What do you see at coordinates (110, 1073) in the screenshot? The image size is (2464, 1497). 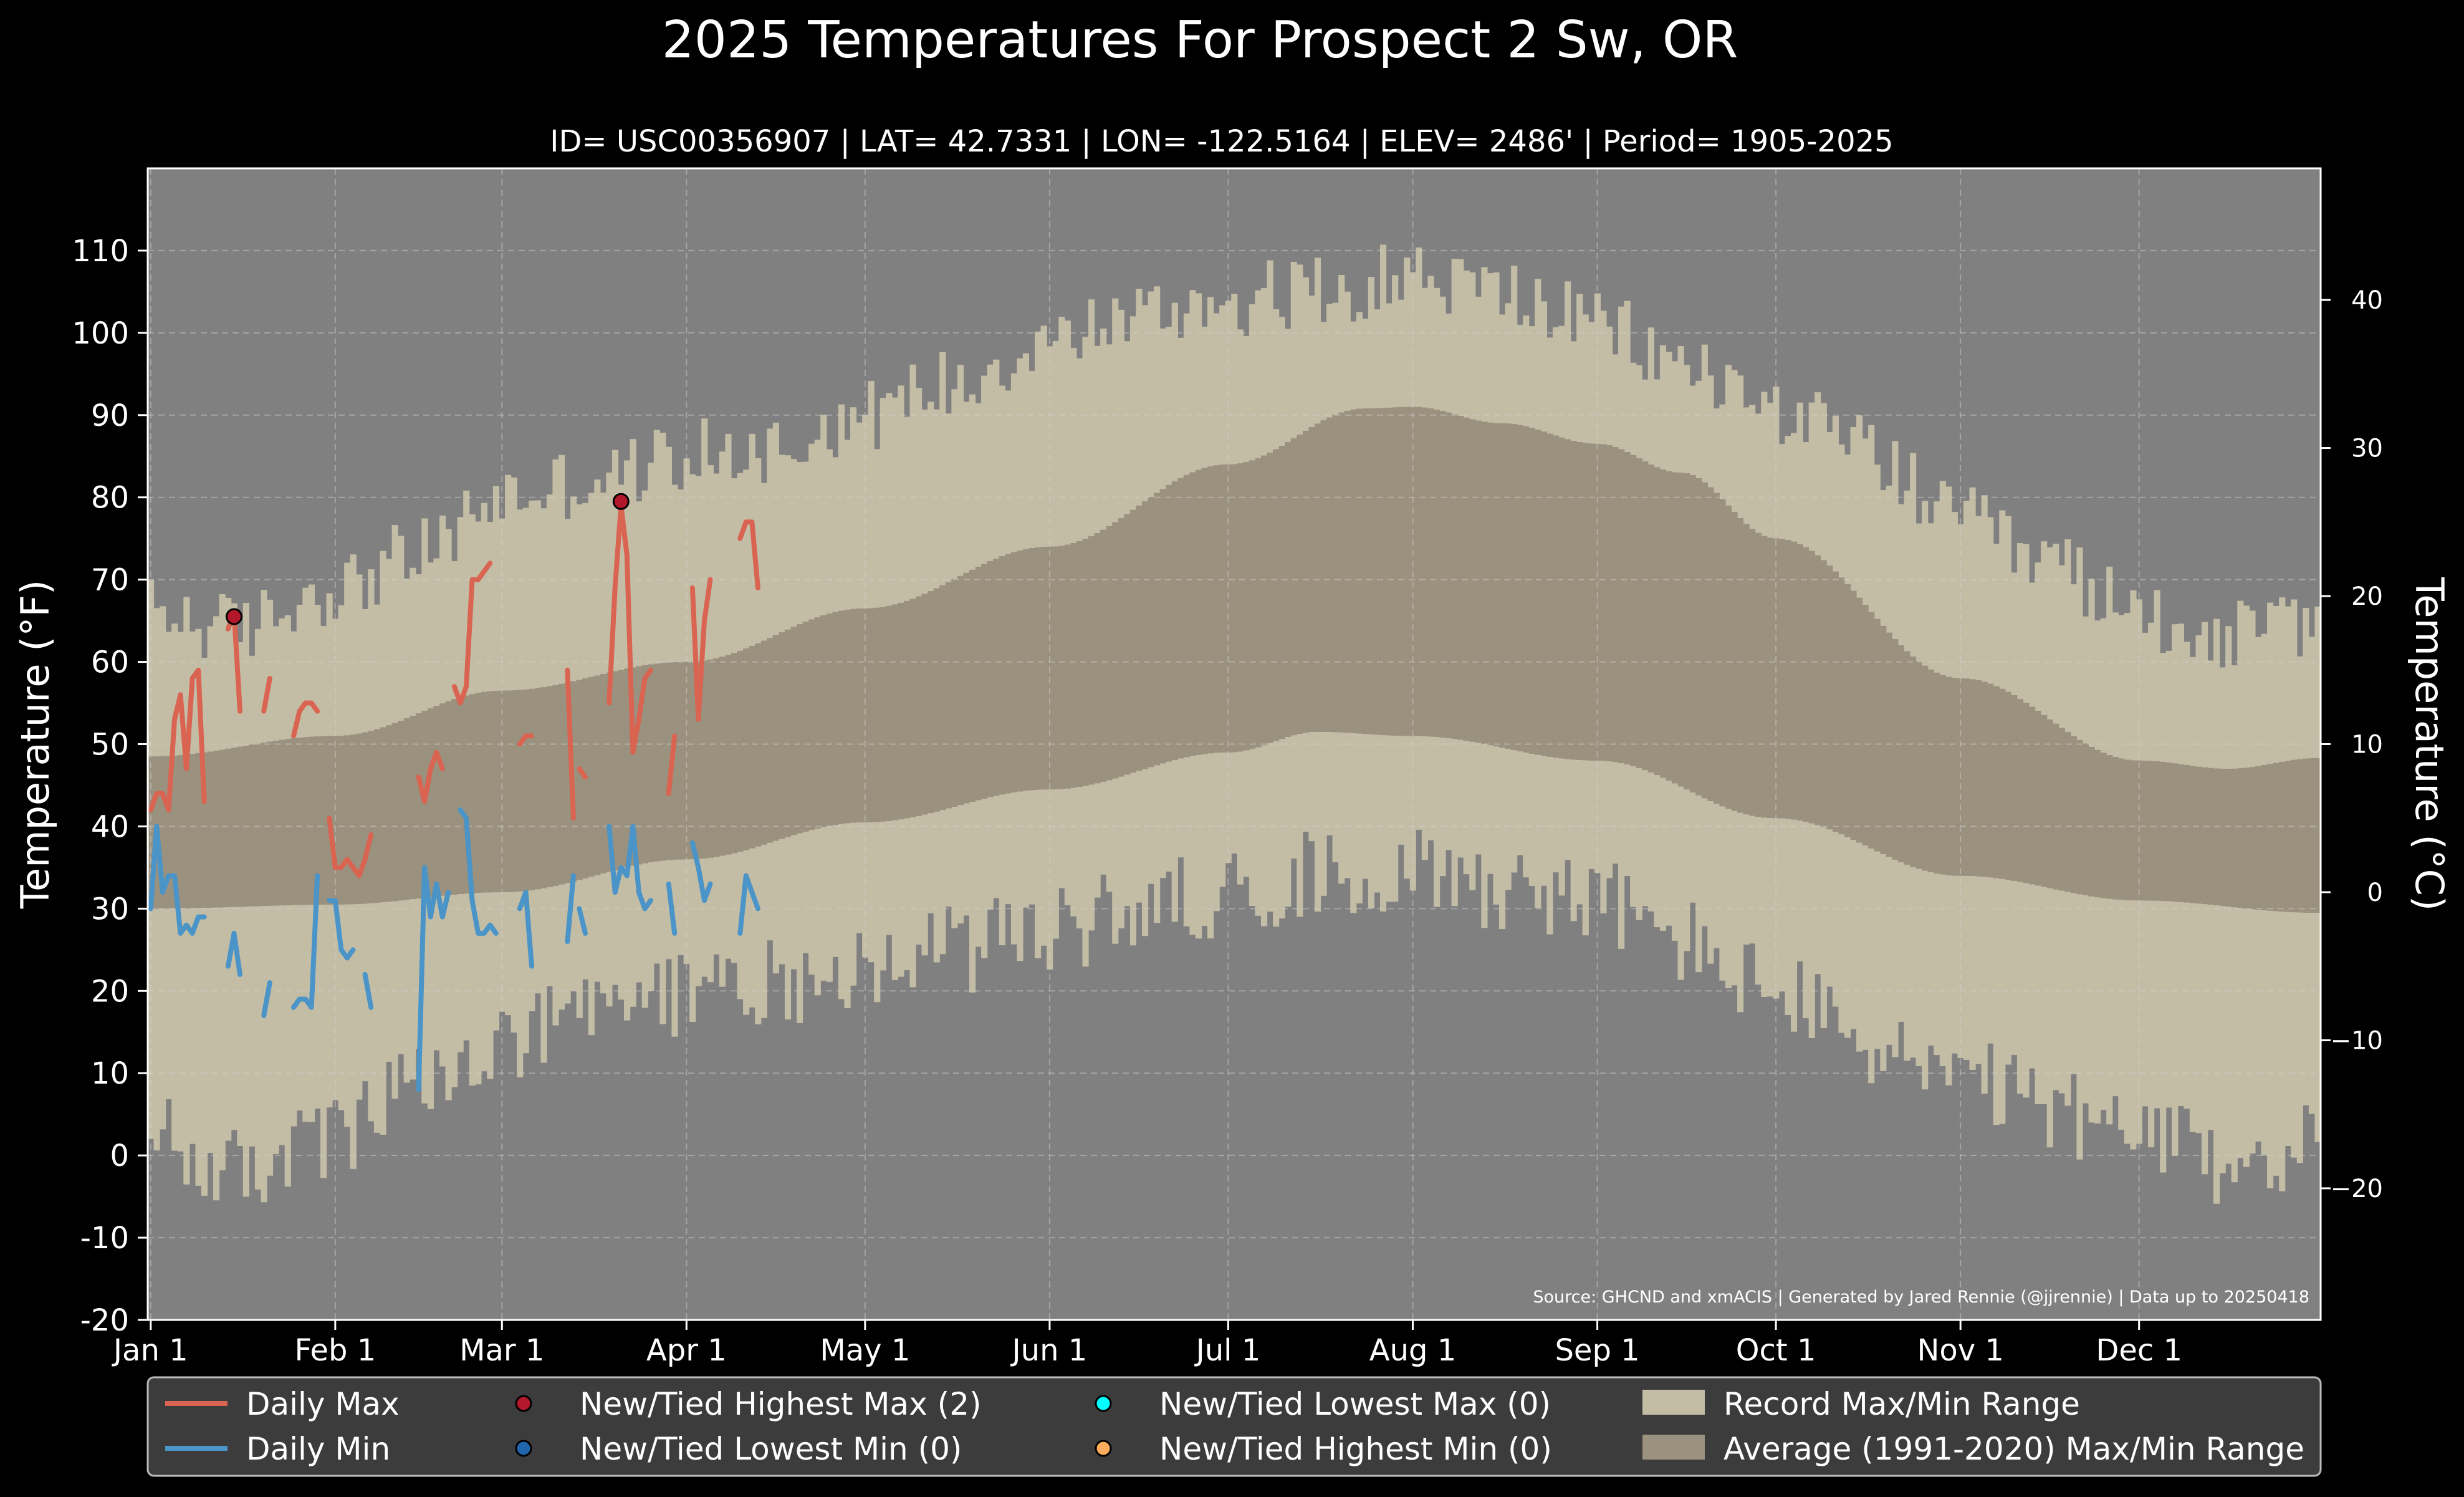 I see `y-tick-label: 10` at bounding box center [110, 1073].